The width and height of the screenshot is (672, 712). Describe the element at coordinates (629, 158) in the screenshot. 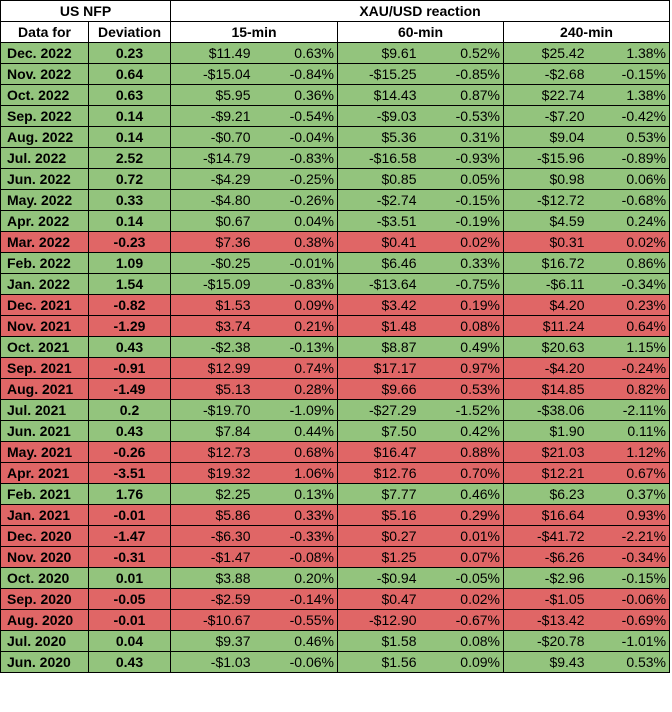

I see `pct-240-min-cell: -0.89%` at that location.